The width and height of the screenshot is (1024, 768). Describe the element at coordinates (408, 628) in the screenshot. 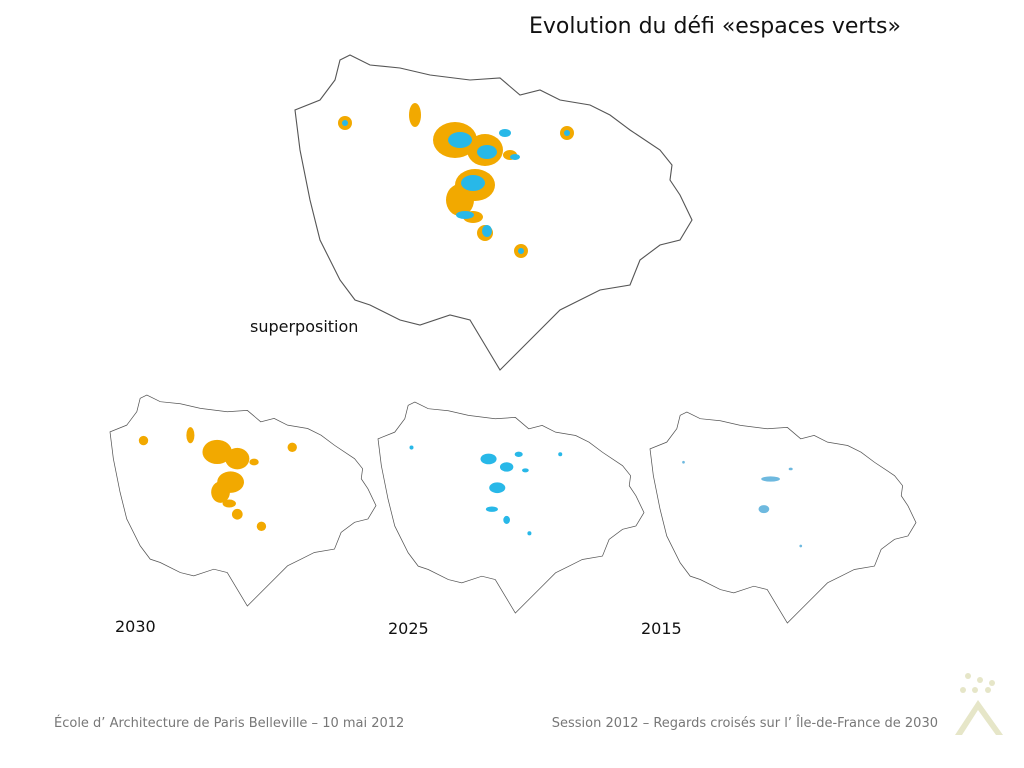

I see `map-label: 2025` at that location.